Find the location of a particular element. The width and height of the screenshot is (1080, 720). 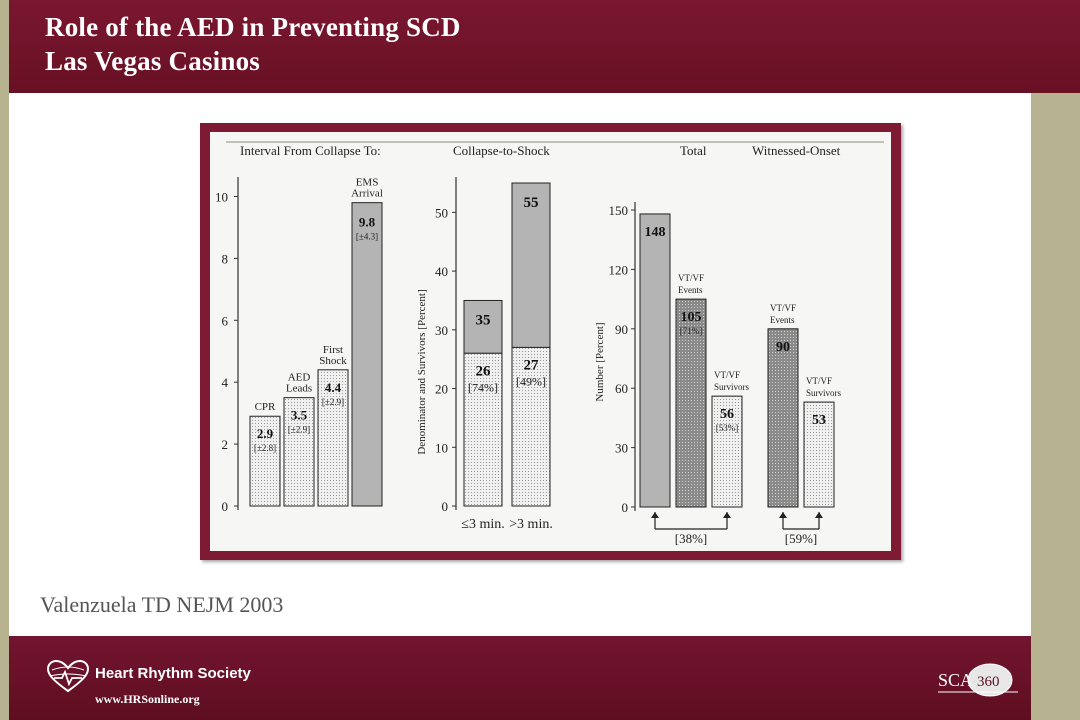

panel1-y-tick-label: 2 is located at coordinates (225, 444).